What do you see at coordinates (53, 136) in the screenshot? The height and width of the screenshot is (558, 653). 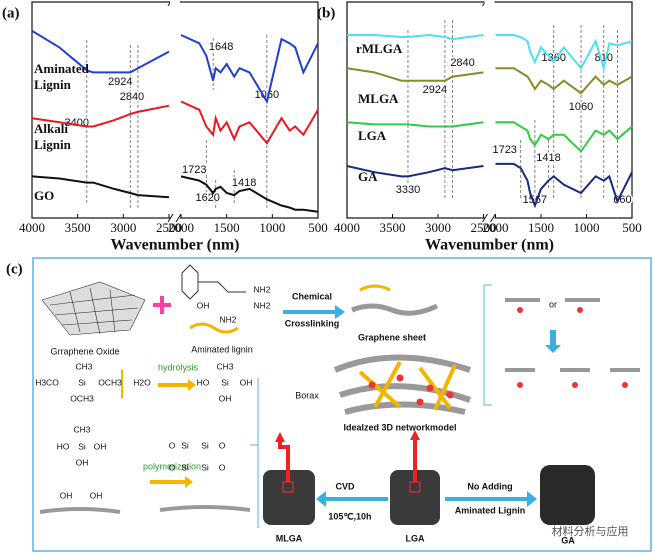 I see `series-label: Alkali Lignin` at bounding box center [53, 136].